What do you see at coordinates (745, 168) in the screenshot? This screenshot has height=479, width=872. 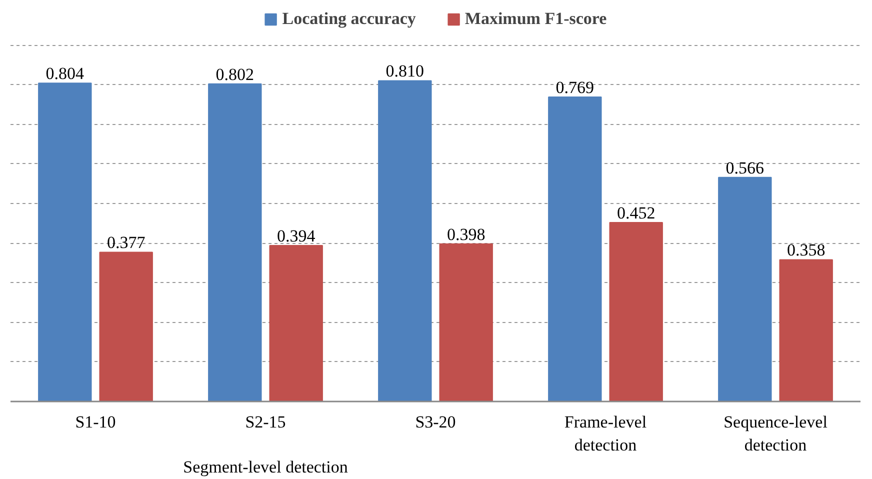 I see `data-label: 0.566` at bounding box center [745, 168].